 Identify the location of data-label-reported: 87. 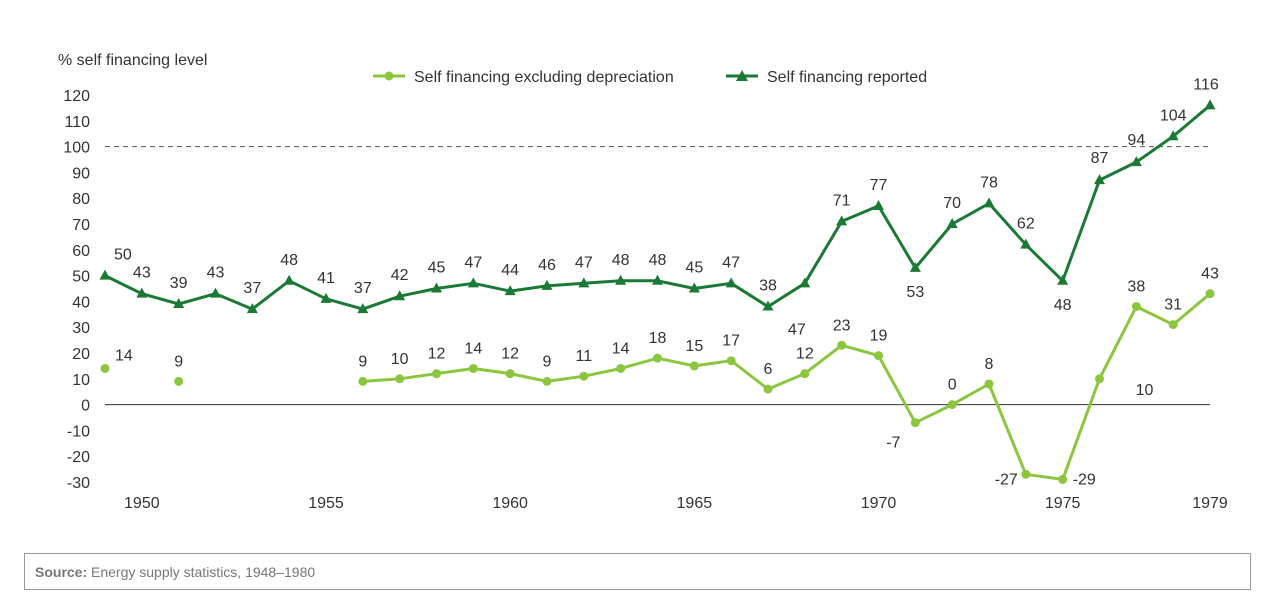
(1100, 158).